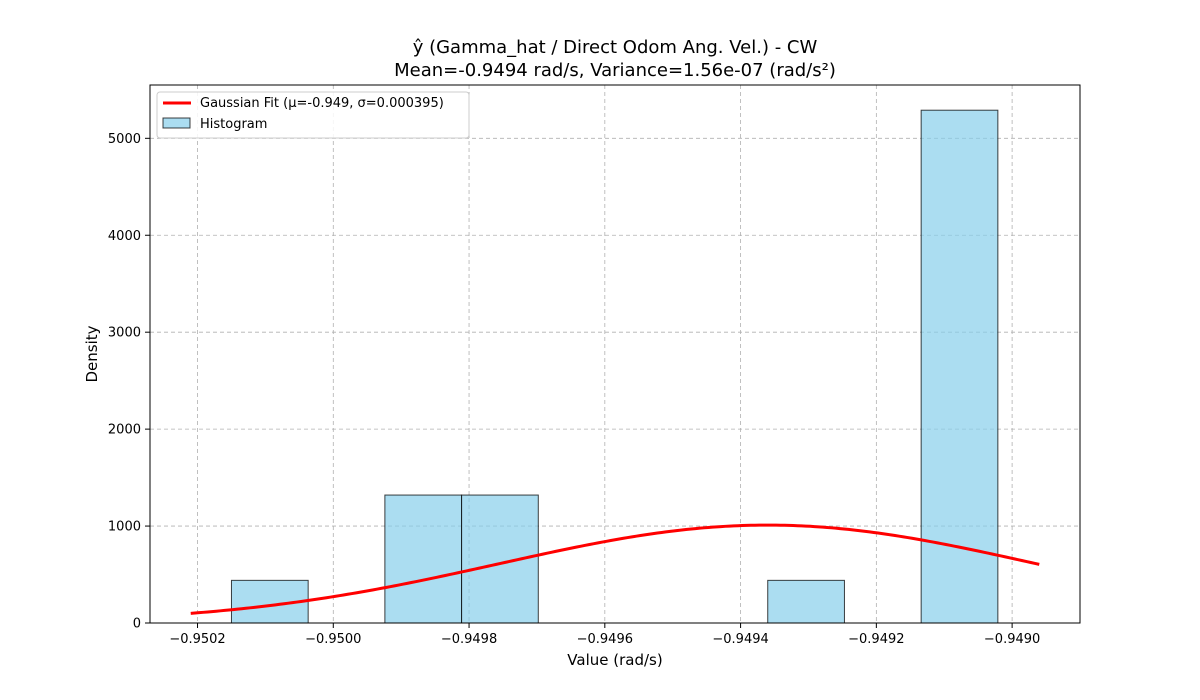 This screenshot has height=700, width=1200. What do you see at coordinates (197, 639) in the screenshot?
I see `x-tick-label: −0.9502` at bounding box center [197, 639].